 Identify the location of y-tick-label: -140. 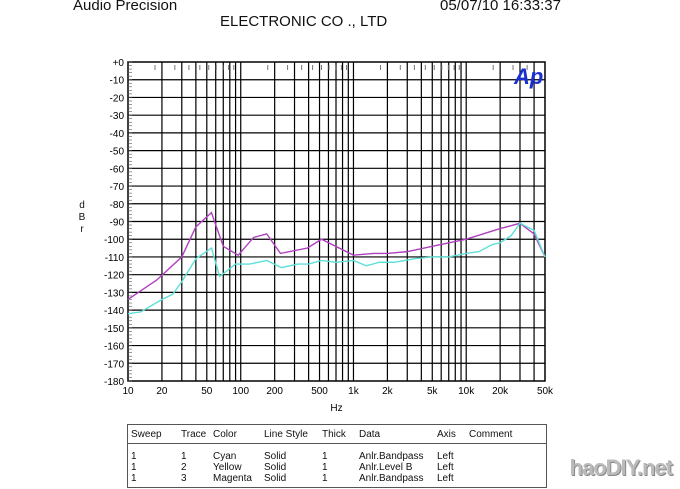
(114, 311).